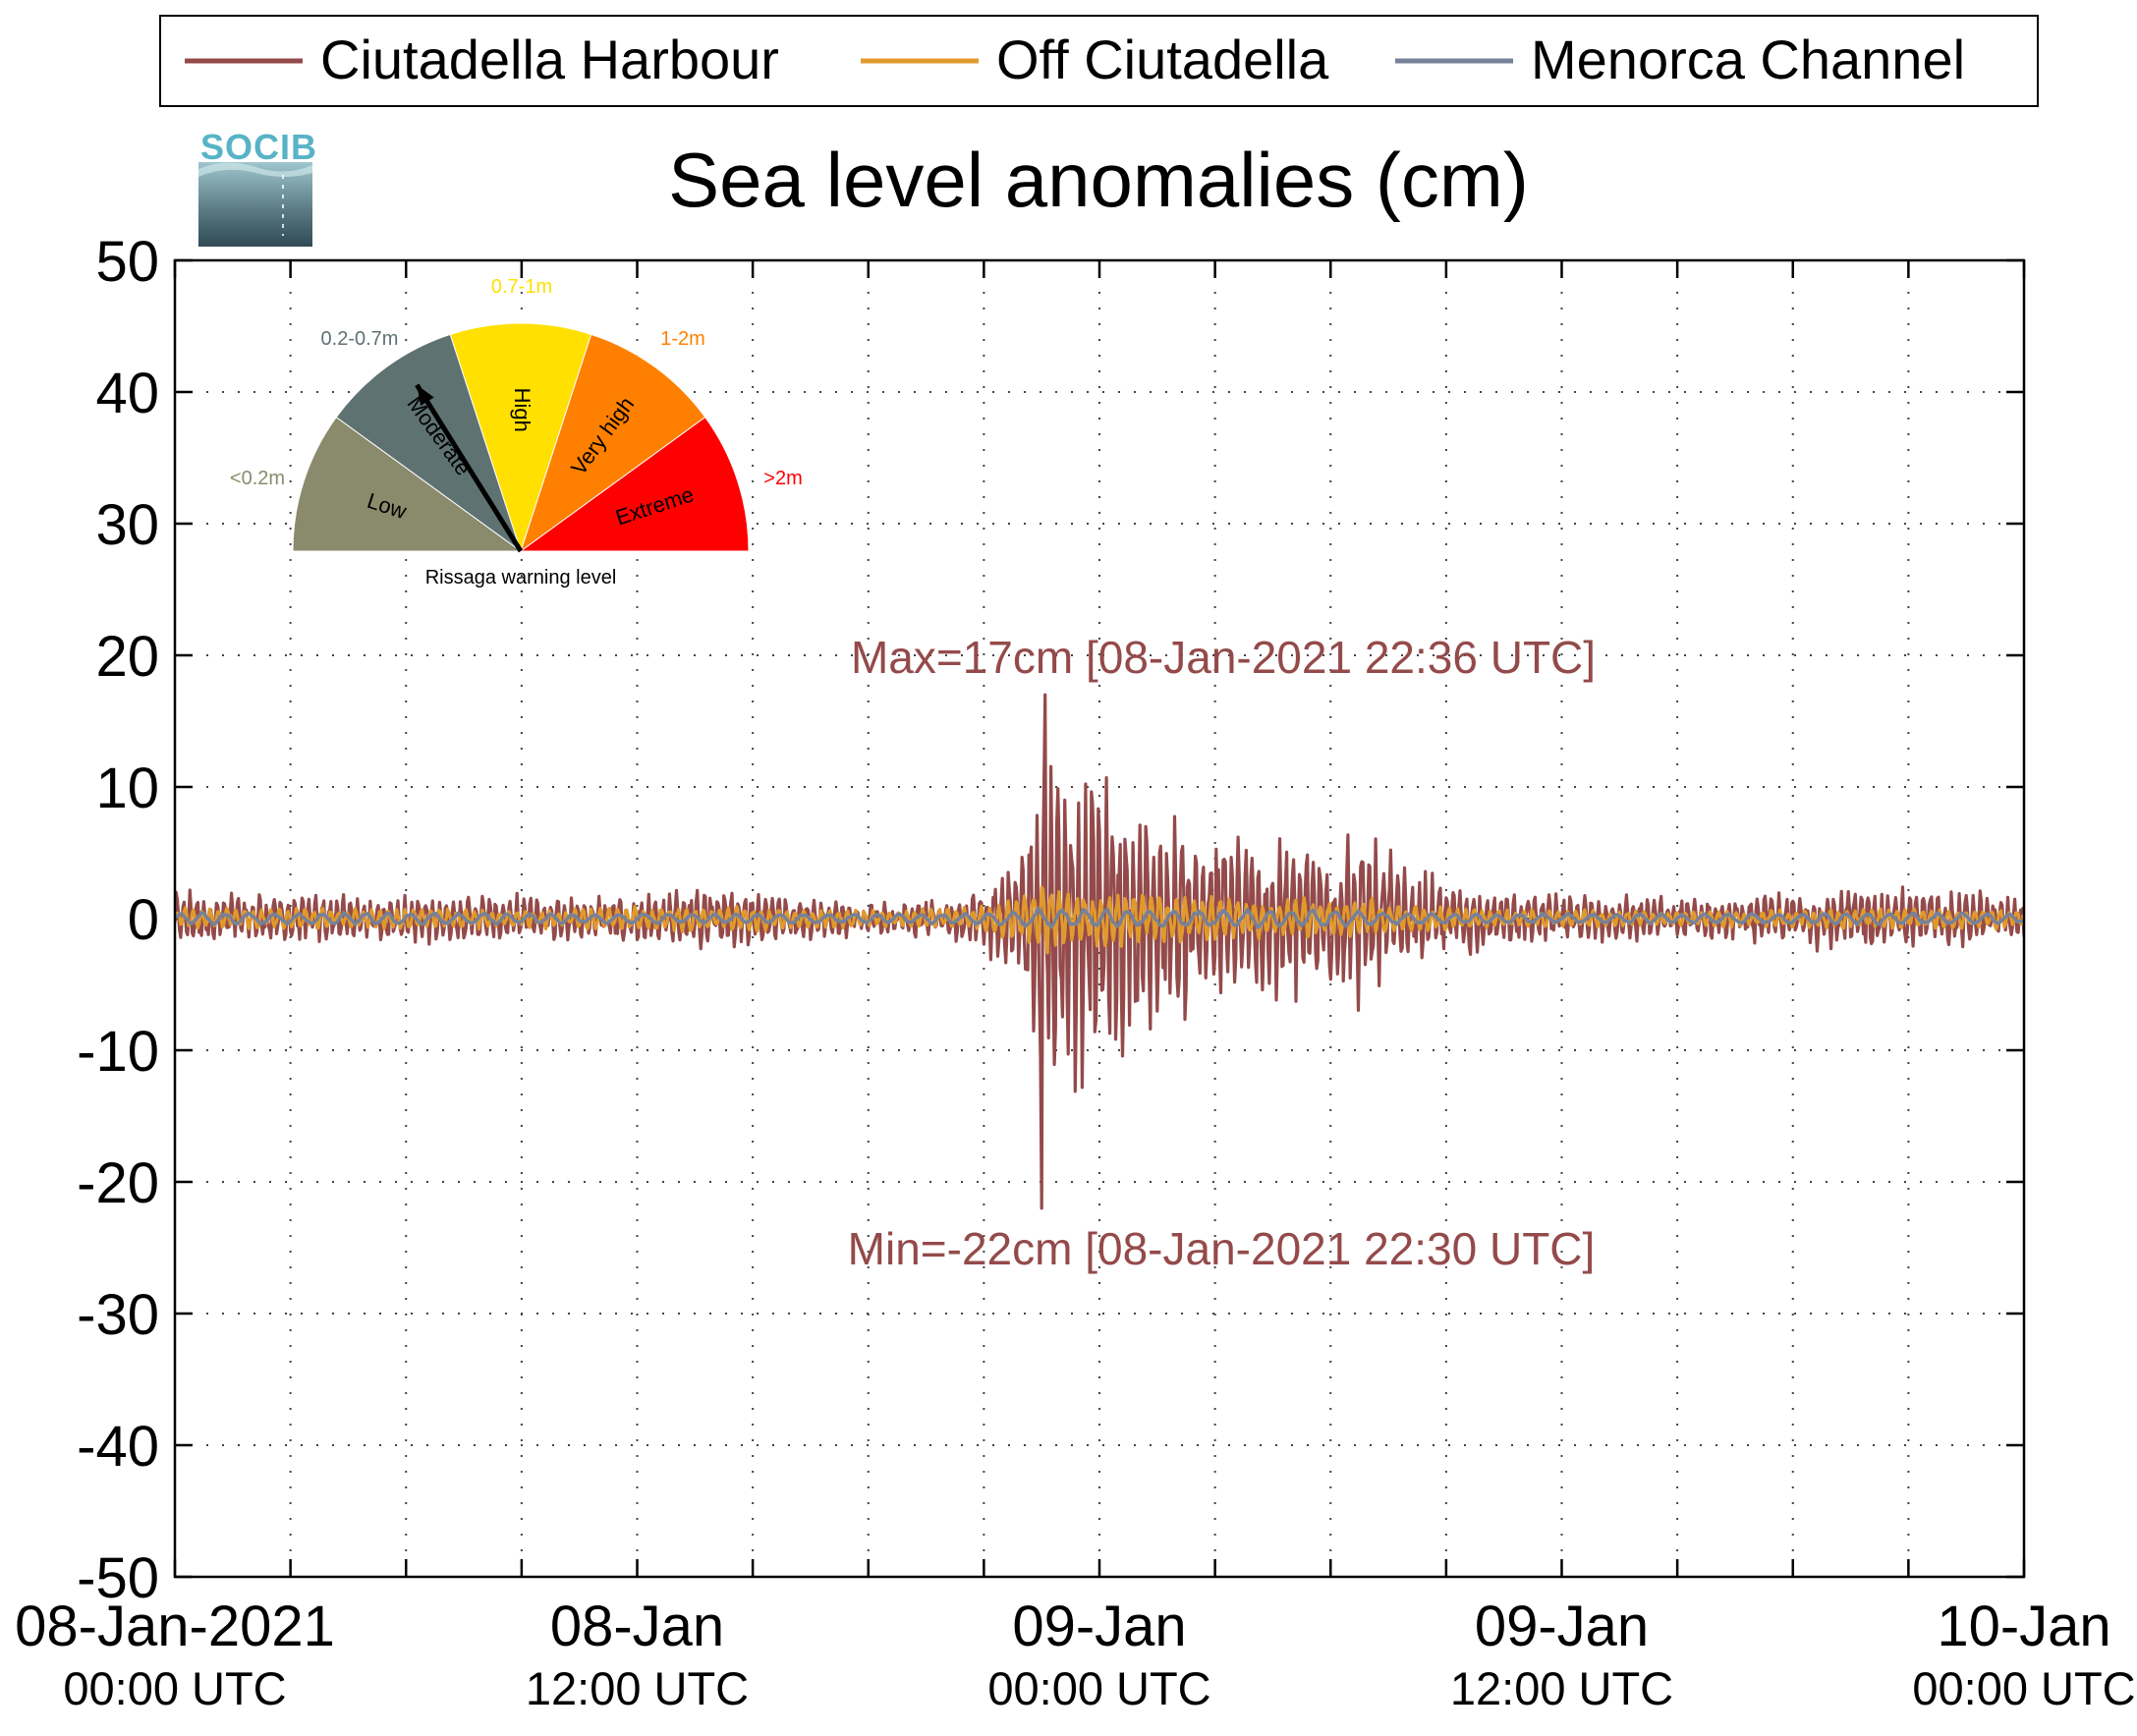 The image size is (2137, 1736). I want to click on y-tick-label: -20, so click(118, 1183).